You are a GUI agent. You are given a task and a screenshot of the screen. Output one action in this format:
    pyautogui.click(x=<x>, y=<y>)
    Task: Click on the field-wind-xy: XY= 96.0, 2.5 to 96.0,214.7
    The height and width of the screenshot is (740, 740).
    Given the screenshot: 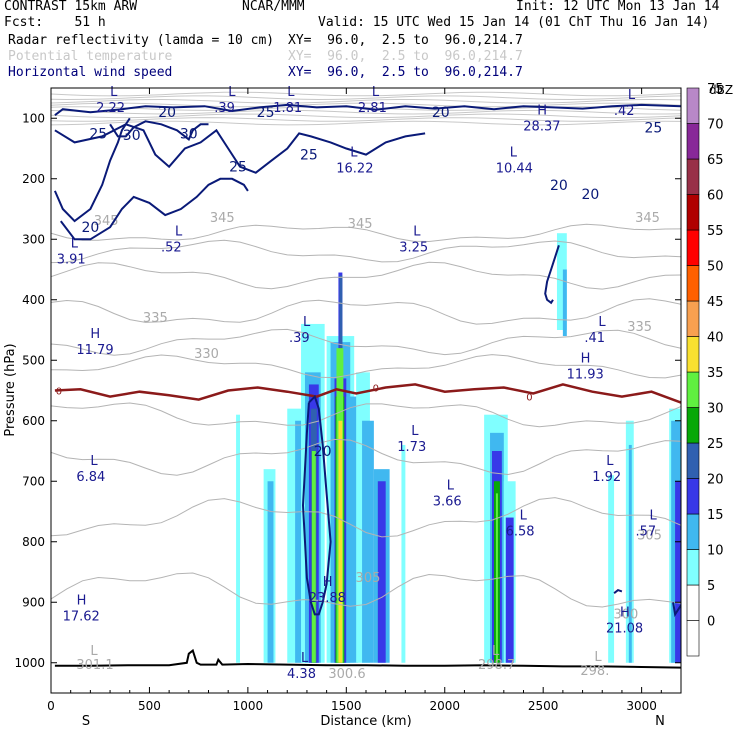 What is the action you would take?
    pyautogui.click(x=405, y=72)
    